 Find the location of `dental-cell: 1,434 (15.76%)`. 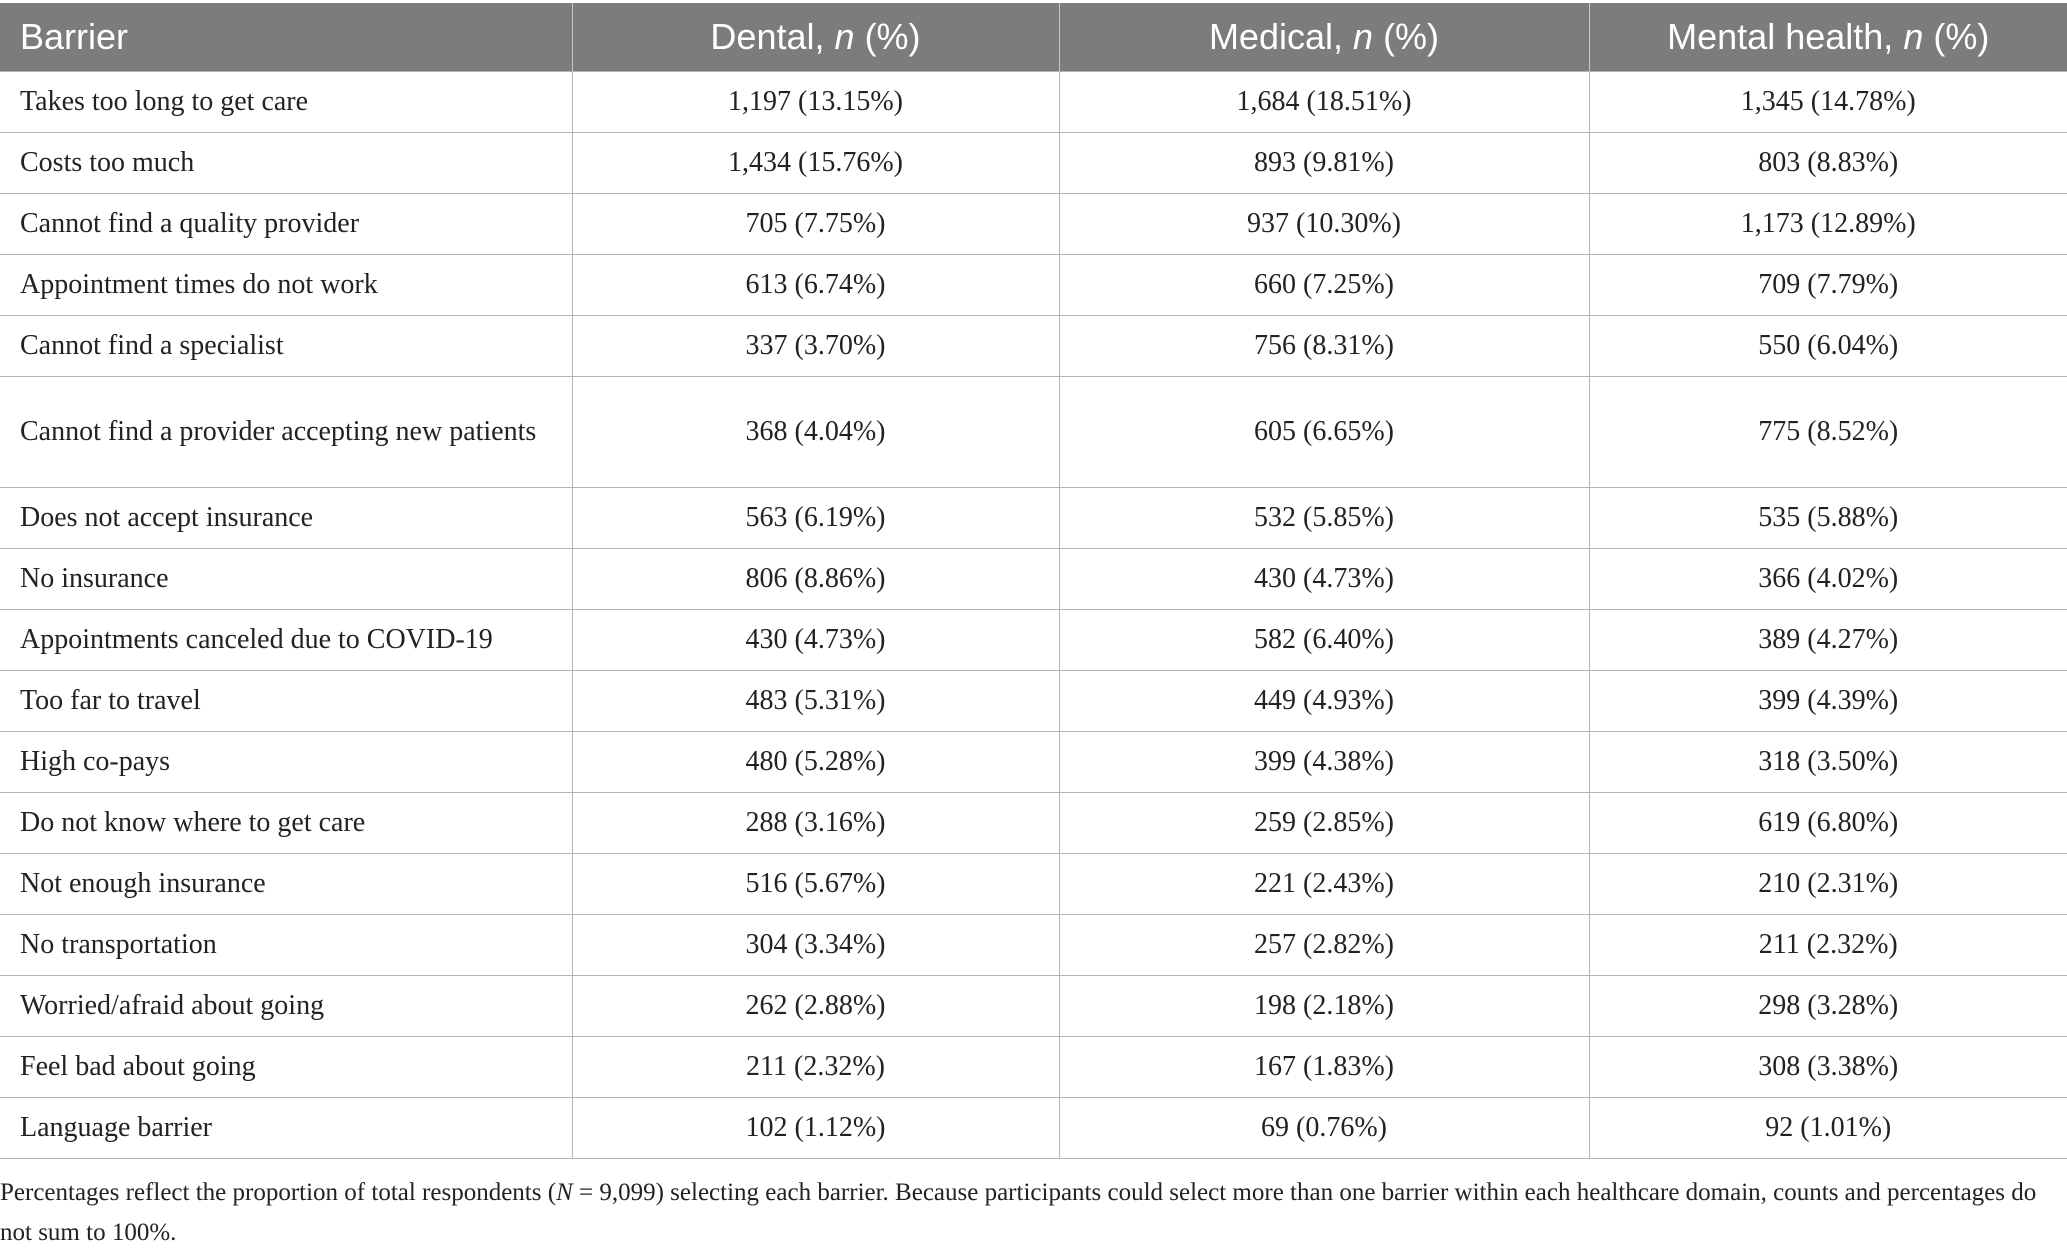

dental-cell: 1,434 (15.76%) is located at coordinates (815, 163).